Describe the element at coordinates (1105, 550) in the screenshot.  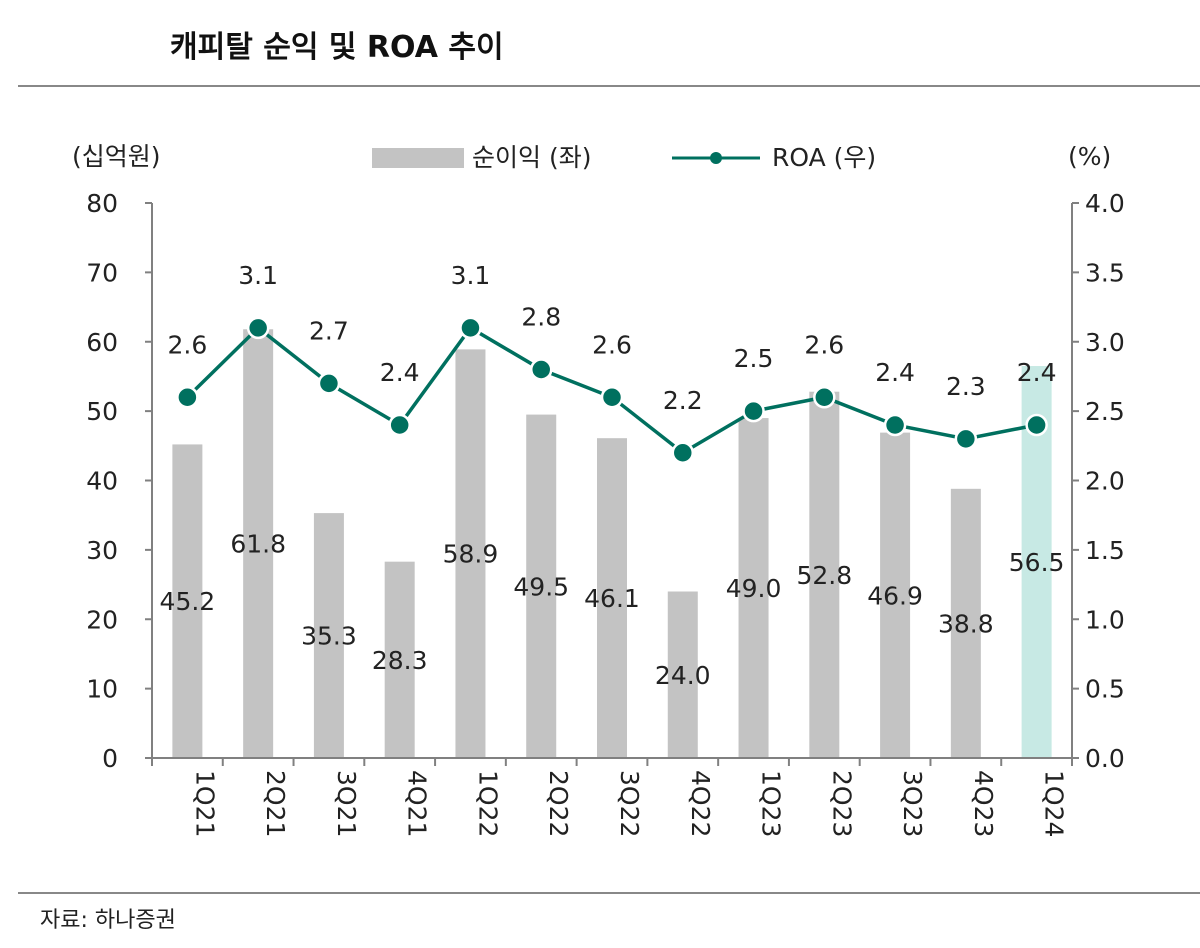
I see `right-tick-label: 1.5` at that location.